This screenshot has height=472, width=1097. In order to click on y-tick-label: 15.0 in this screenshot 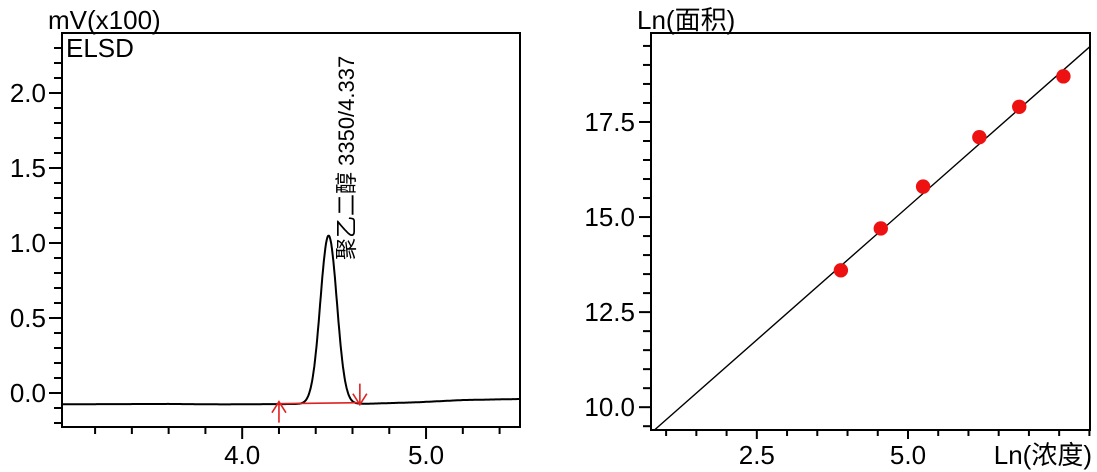, I will do `click(609, 217)`.